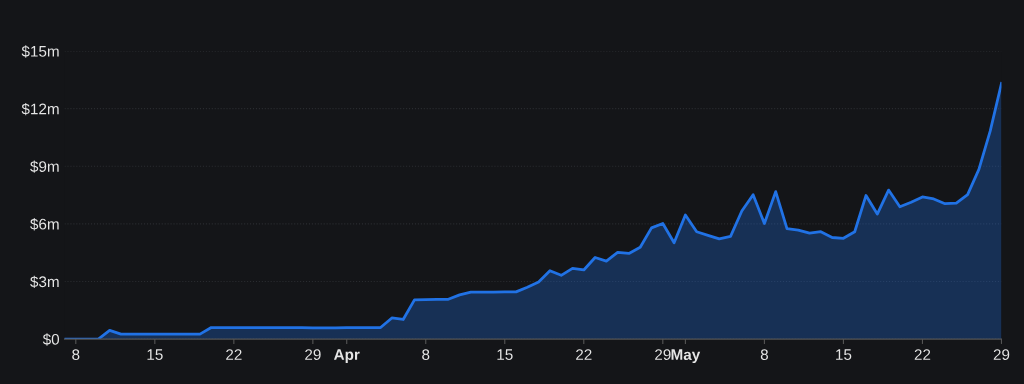 This screenshot has height=384, width=1024. What do you see at coordinates (346, 356) in the screenshot?
I see `x-tick-label: Apr` at bounding box center [346, 356].